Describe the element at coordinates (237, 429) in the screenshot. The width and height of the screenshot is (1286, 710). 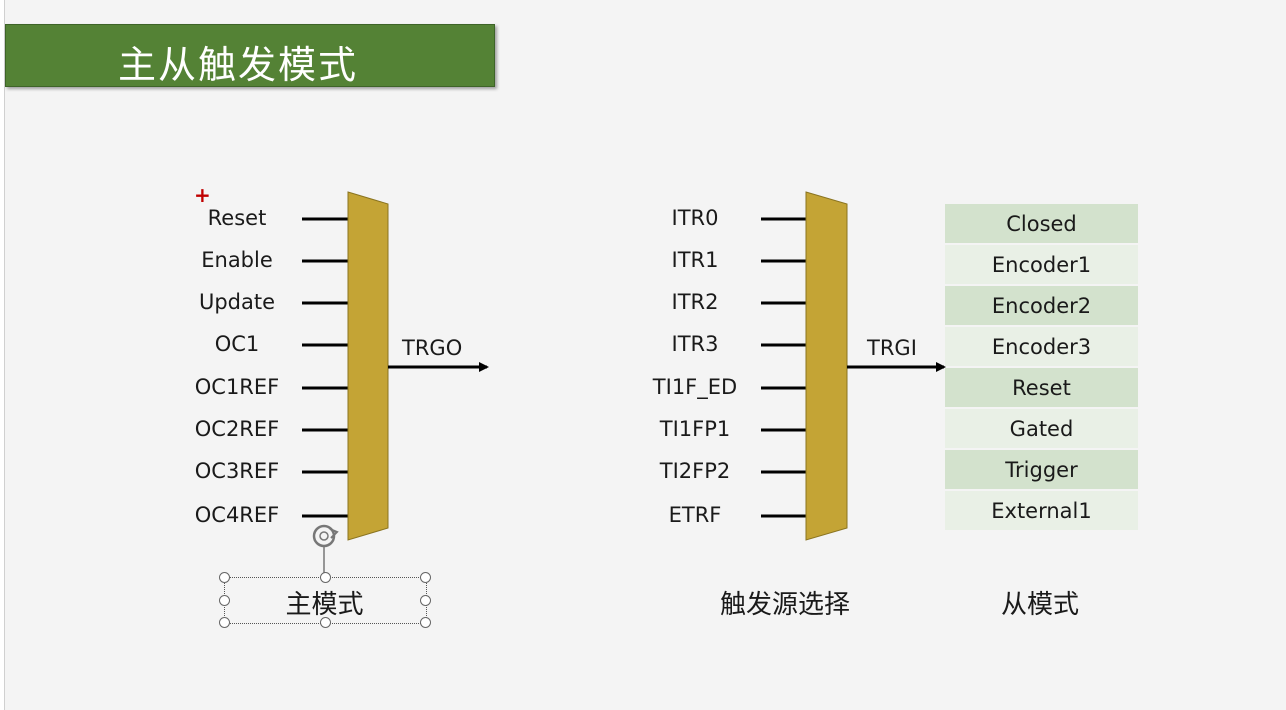
I see `master-input-label: OC2REF` at that location.